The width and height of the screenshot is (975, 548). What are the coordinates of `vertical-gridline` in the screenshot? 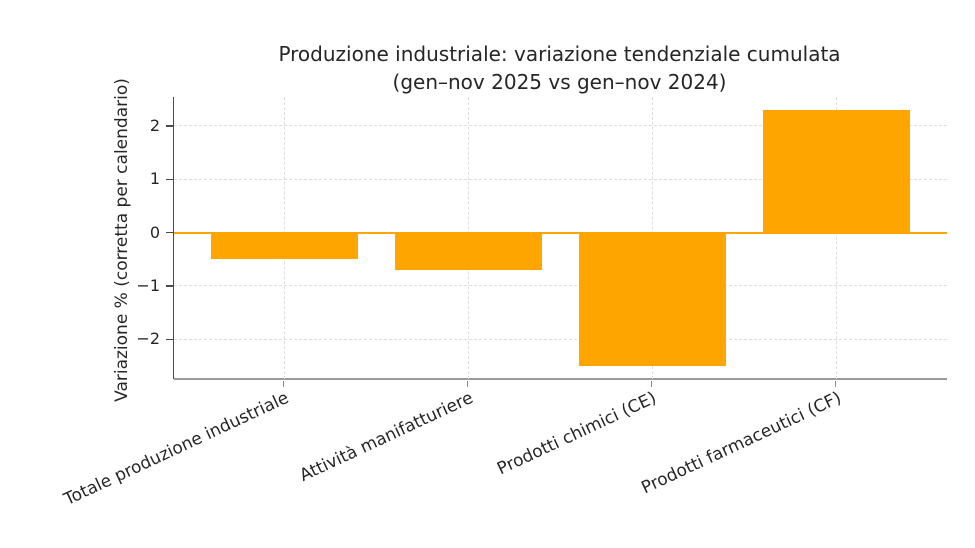 It's located at (836, 238).